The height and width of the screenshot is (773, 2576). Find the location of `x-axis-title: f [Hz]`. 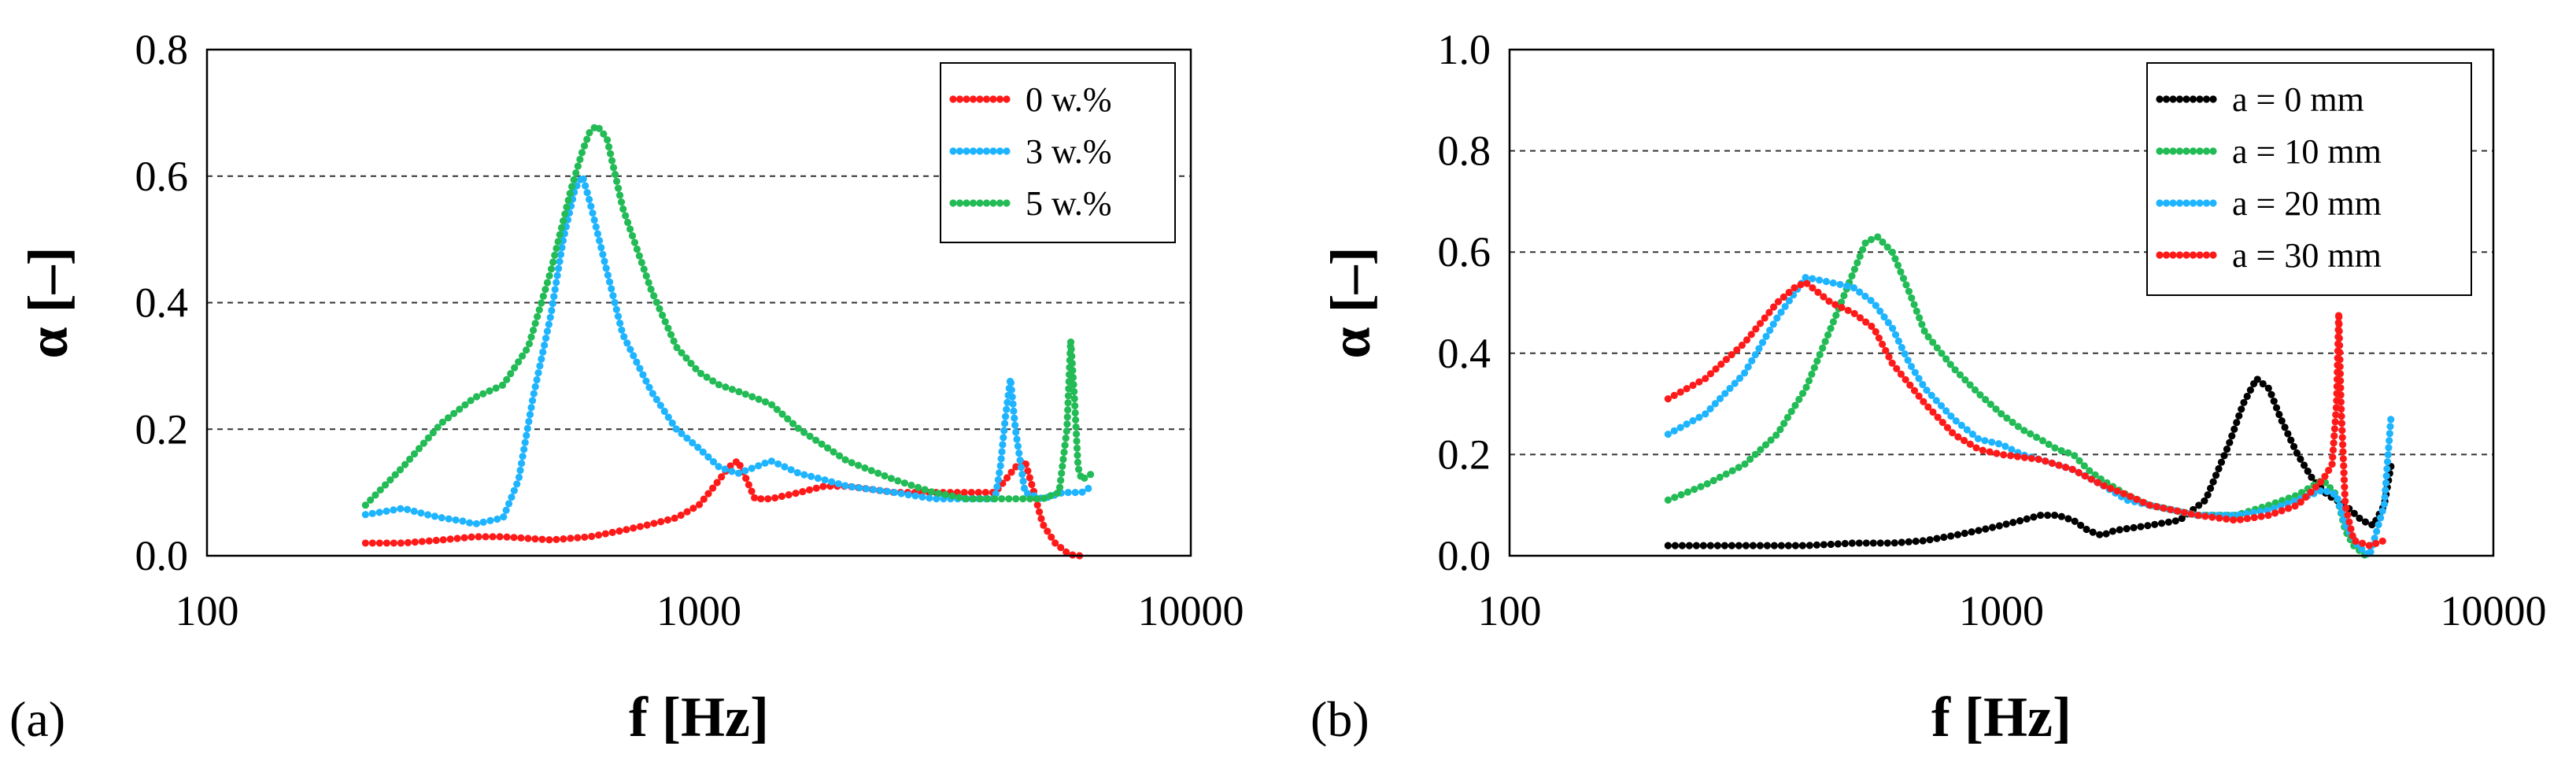

x-axis-title: f [Hz] is located at coordinates (2001, 717).